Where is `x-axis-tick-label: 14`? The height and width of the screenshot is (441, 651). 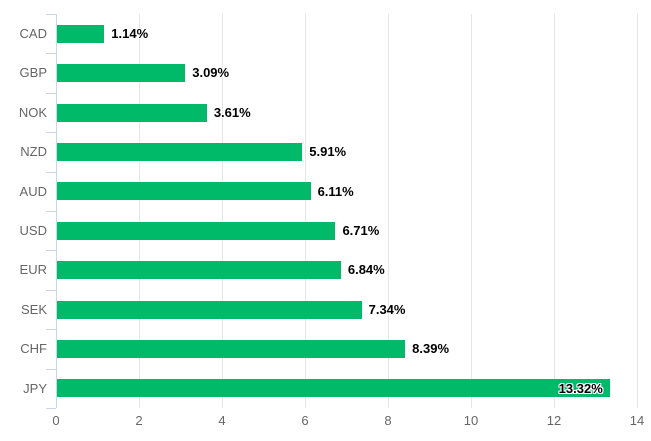 x-axis-tick-label: 14 is located at coordinates (637, 420).